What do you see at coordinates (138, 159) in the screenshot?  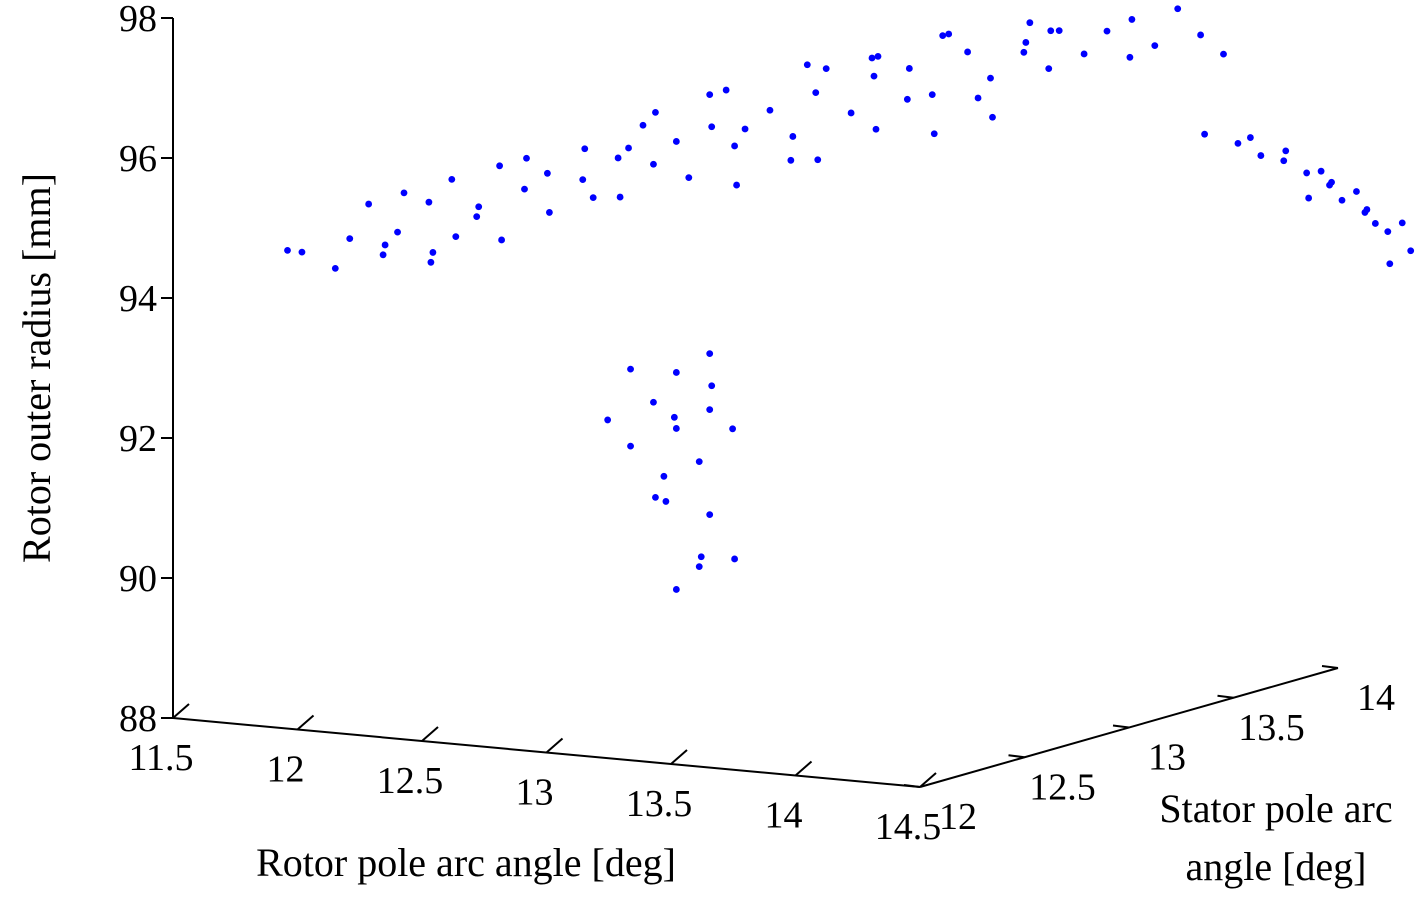 I see `z-tick-label: 96` at bounding box center [138, 159].